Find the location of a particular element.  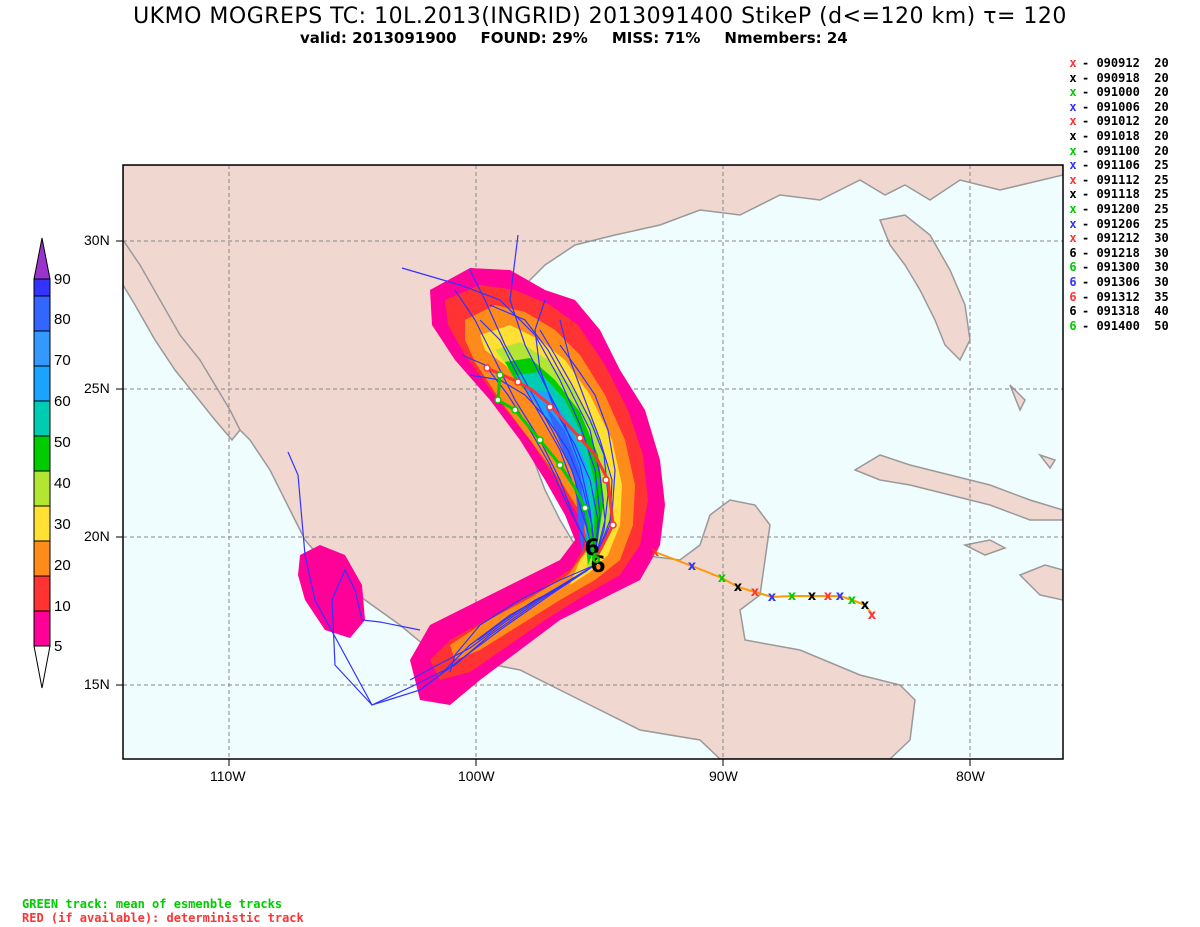

lon-label-80w: 80W is located at coordinates (970, 776).